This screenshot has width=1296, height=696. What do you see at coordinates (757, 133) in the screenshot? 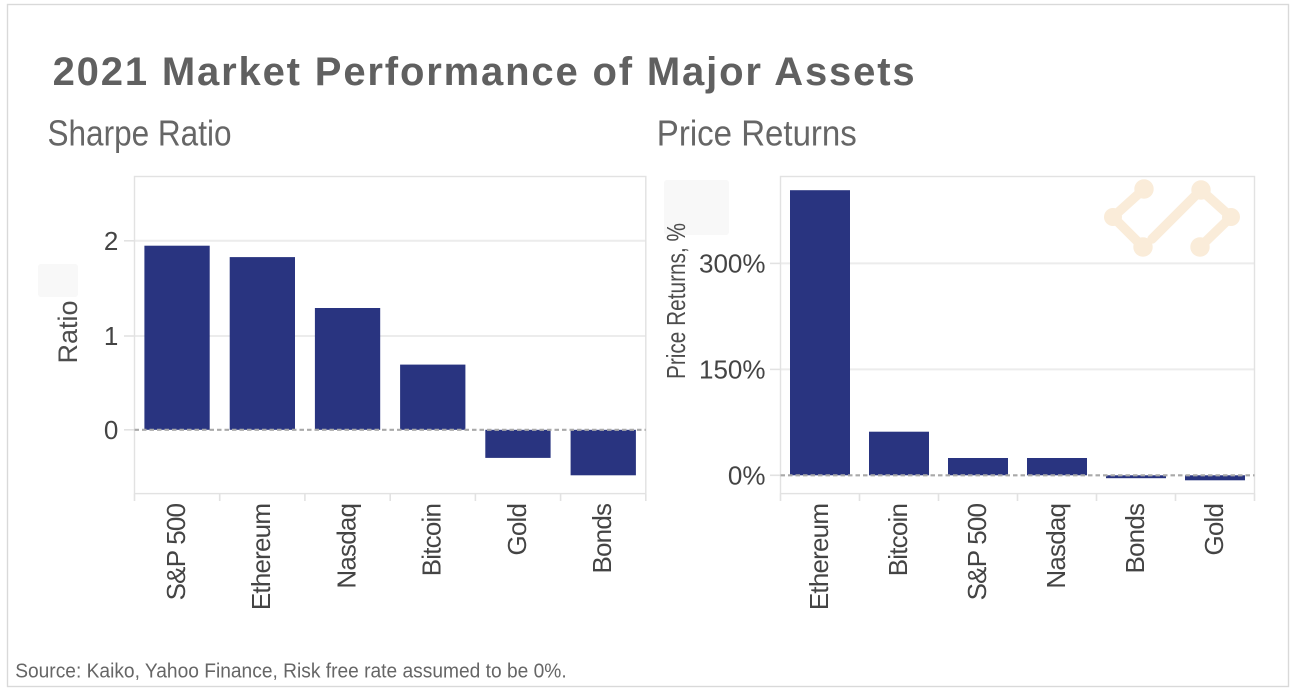
I see `svg-text: Price Returns` at bounding box center [757, 133].